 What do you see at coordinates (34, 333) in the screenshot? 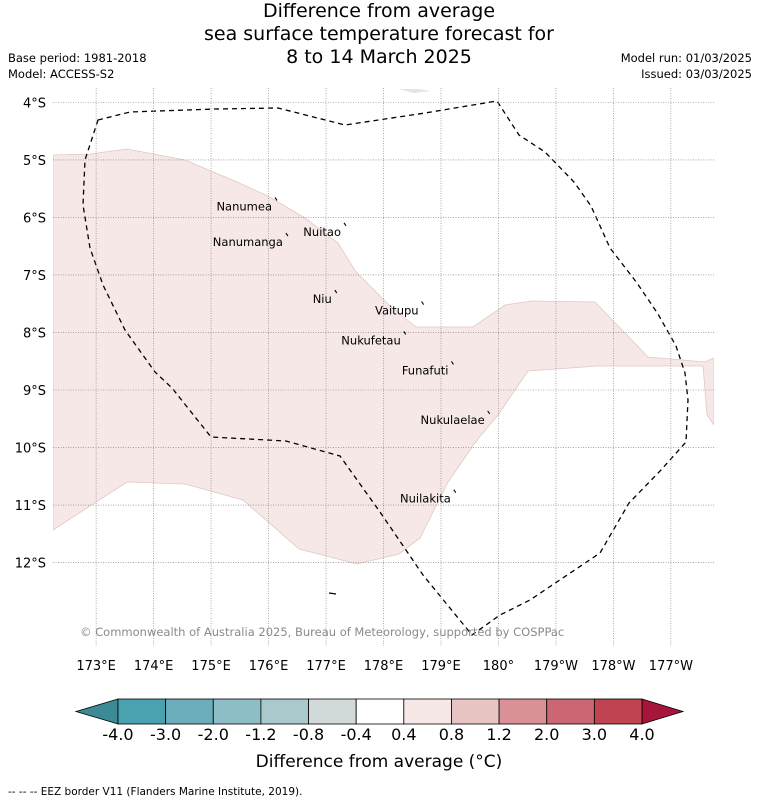
I see `lat-tick-label: 8°S` at bounding box center [34, 333].